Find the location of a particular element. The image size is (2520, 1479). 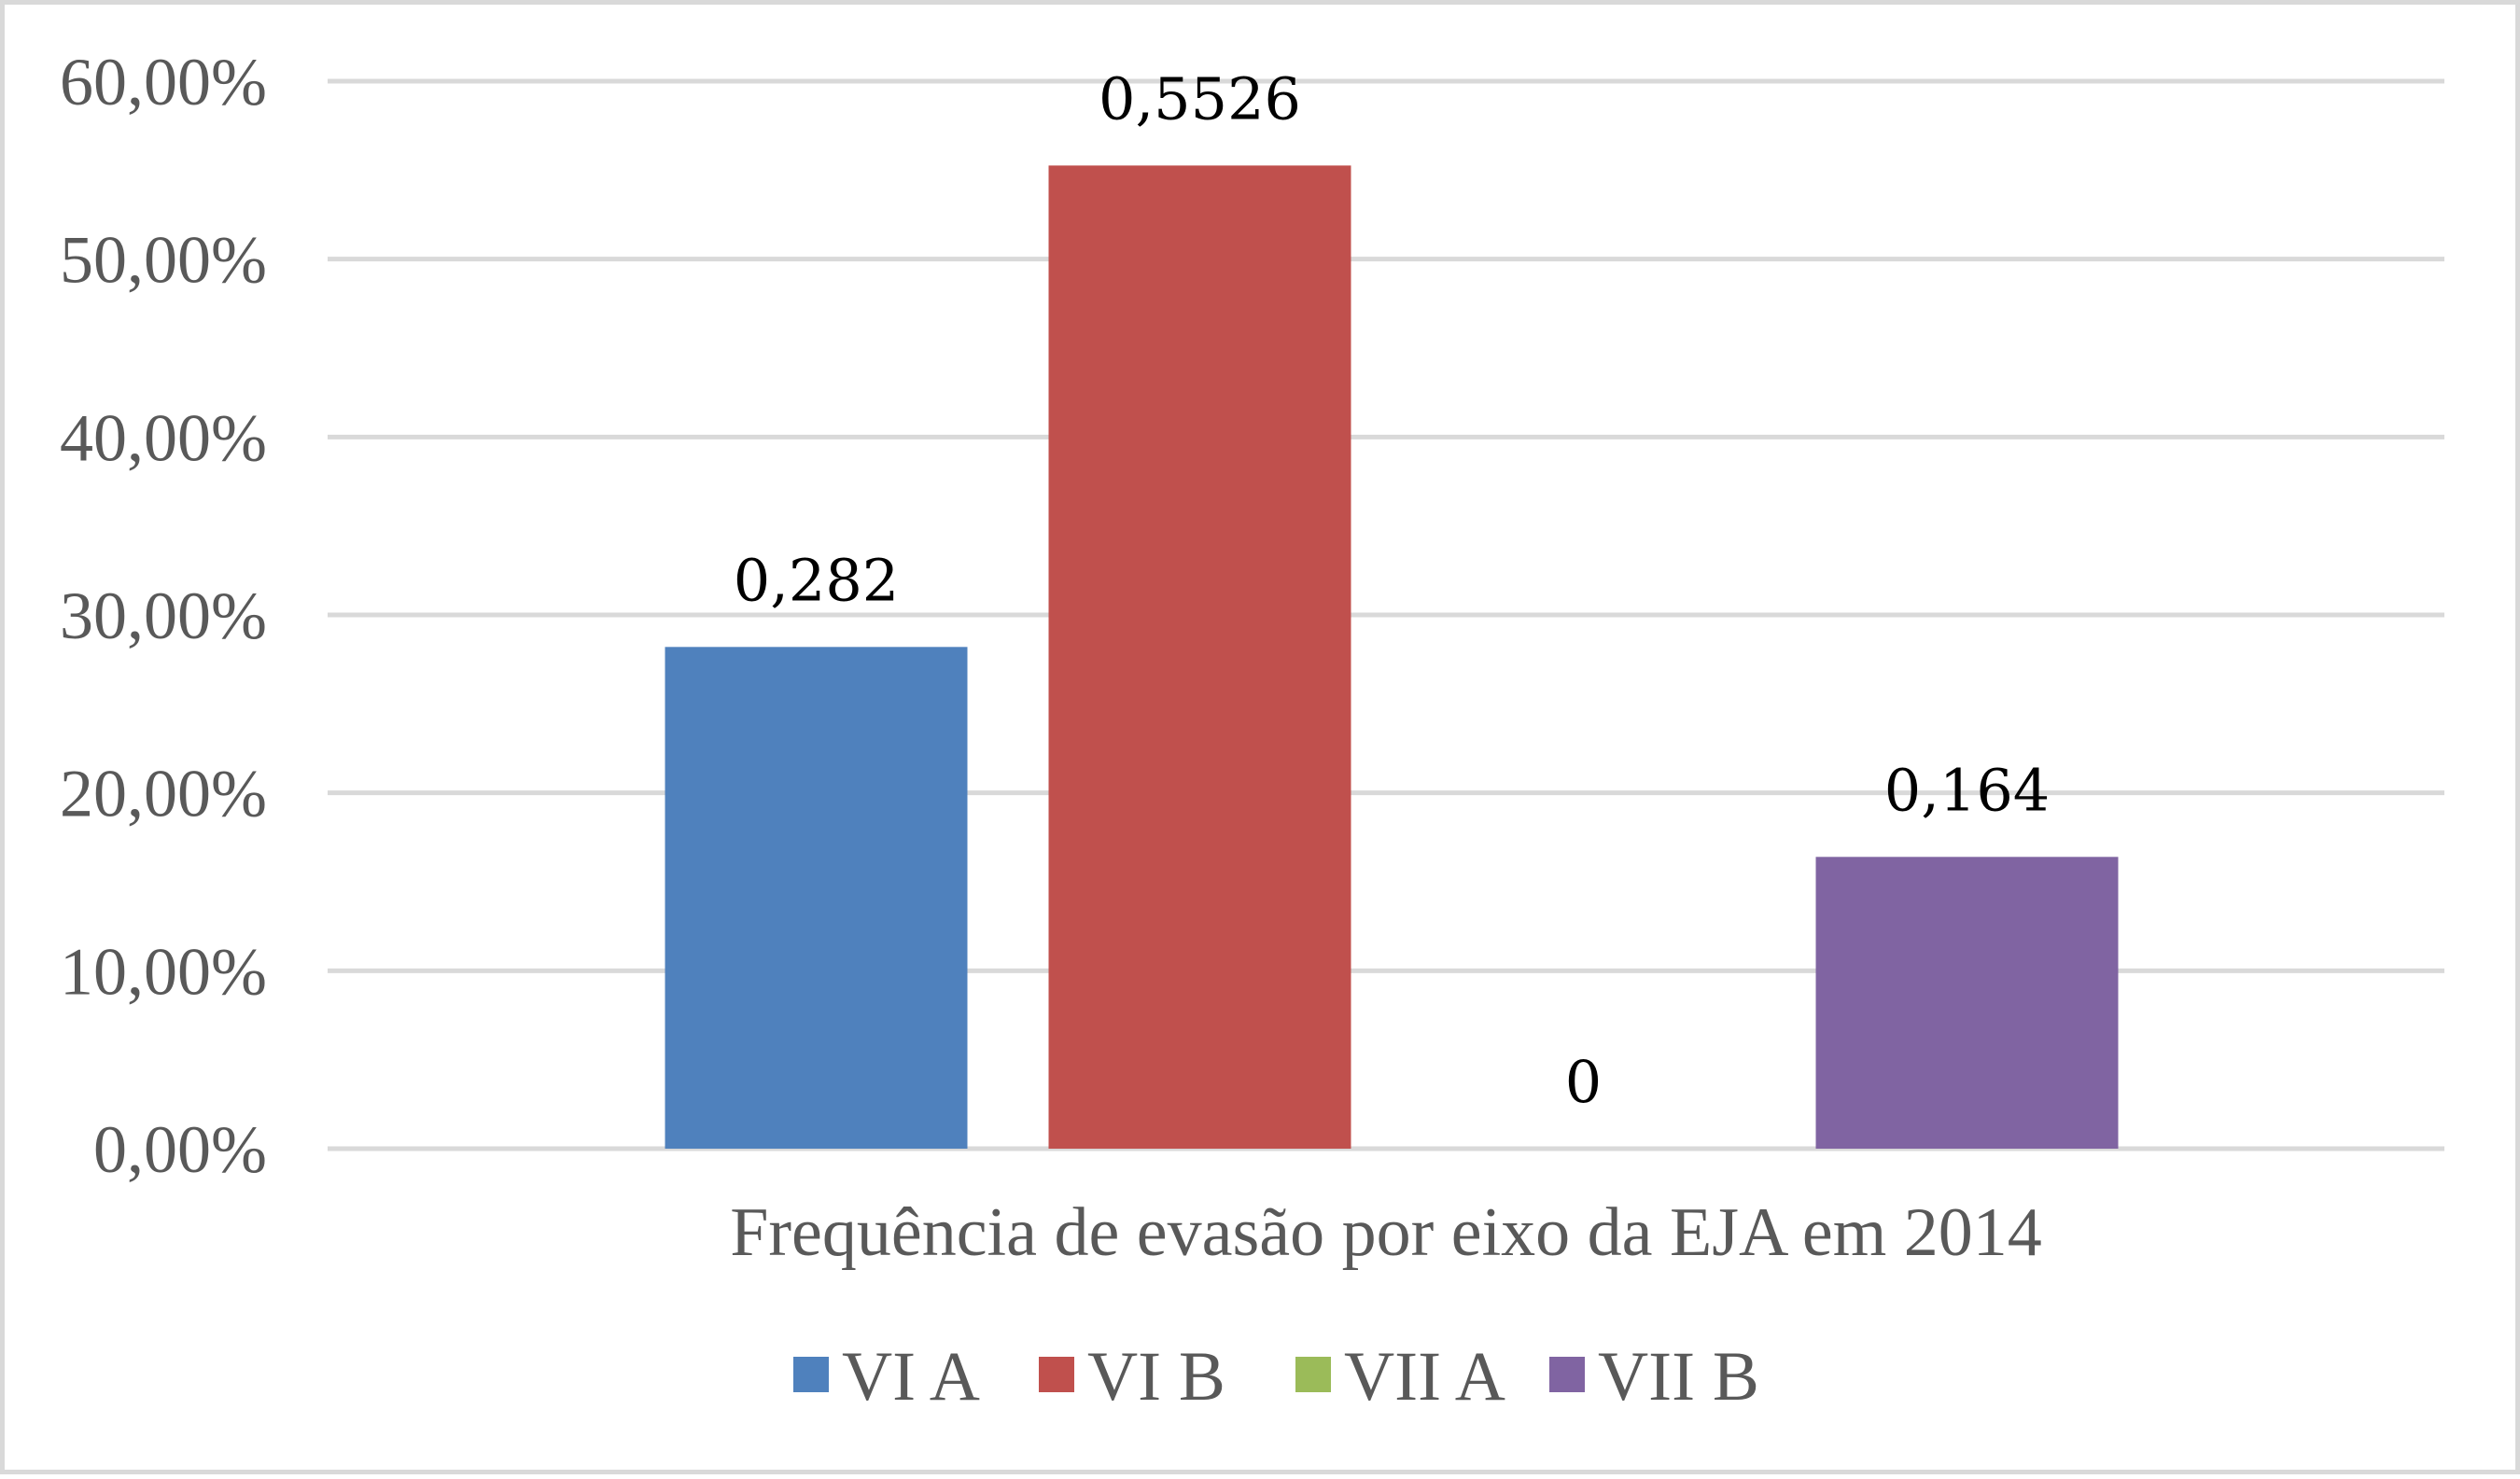

legend-item: VII A is located at coordinates (1400, 1377).